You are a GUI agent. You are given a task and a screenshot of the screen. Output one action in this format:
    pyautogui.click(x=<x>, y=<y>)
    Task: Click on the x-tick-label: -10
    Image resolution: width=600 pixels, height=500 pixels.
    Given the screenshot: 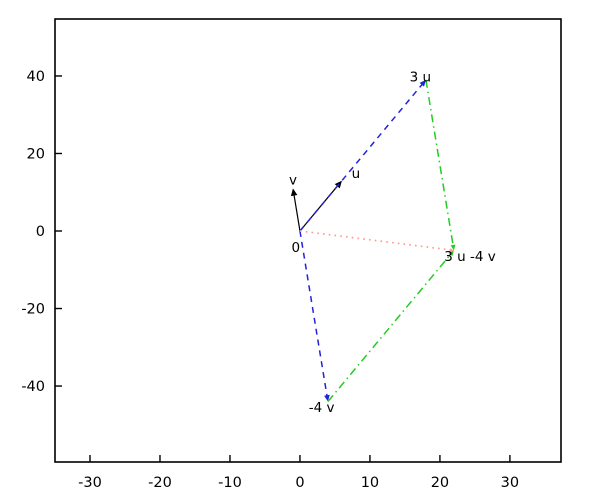 What is the action you would take?
    pyautogui.click(x=230, y=483)
    